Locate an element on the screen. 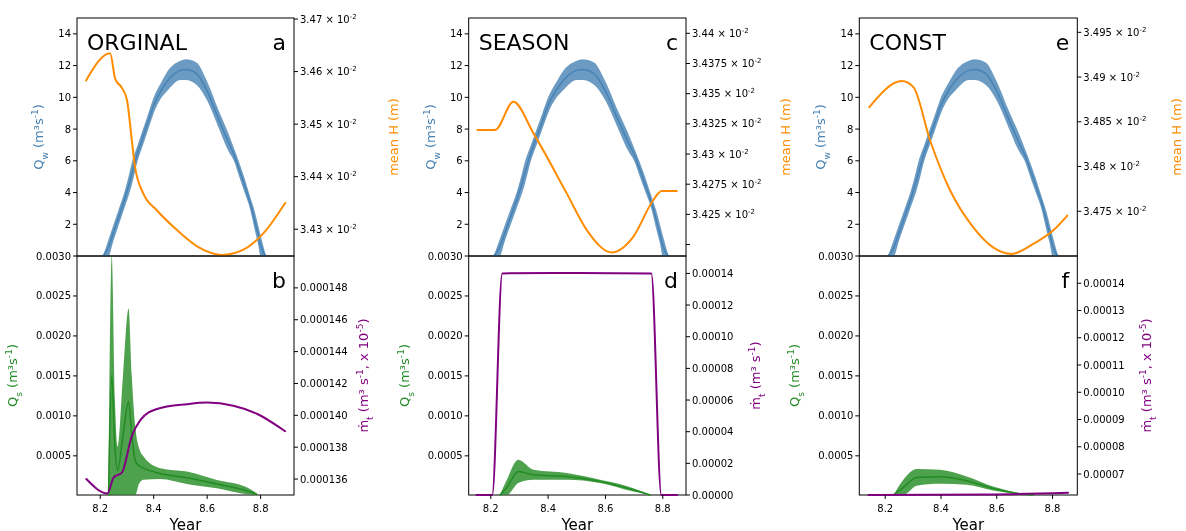 The image size is (1186, 531). annotation: f is located at coordinates (1066, 280).